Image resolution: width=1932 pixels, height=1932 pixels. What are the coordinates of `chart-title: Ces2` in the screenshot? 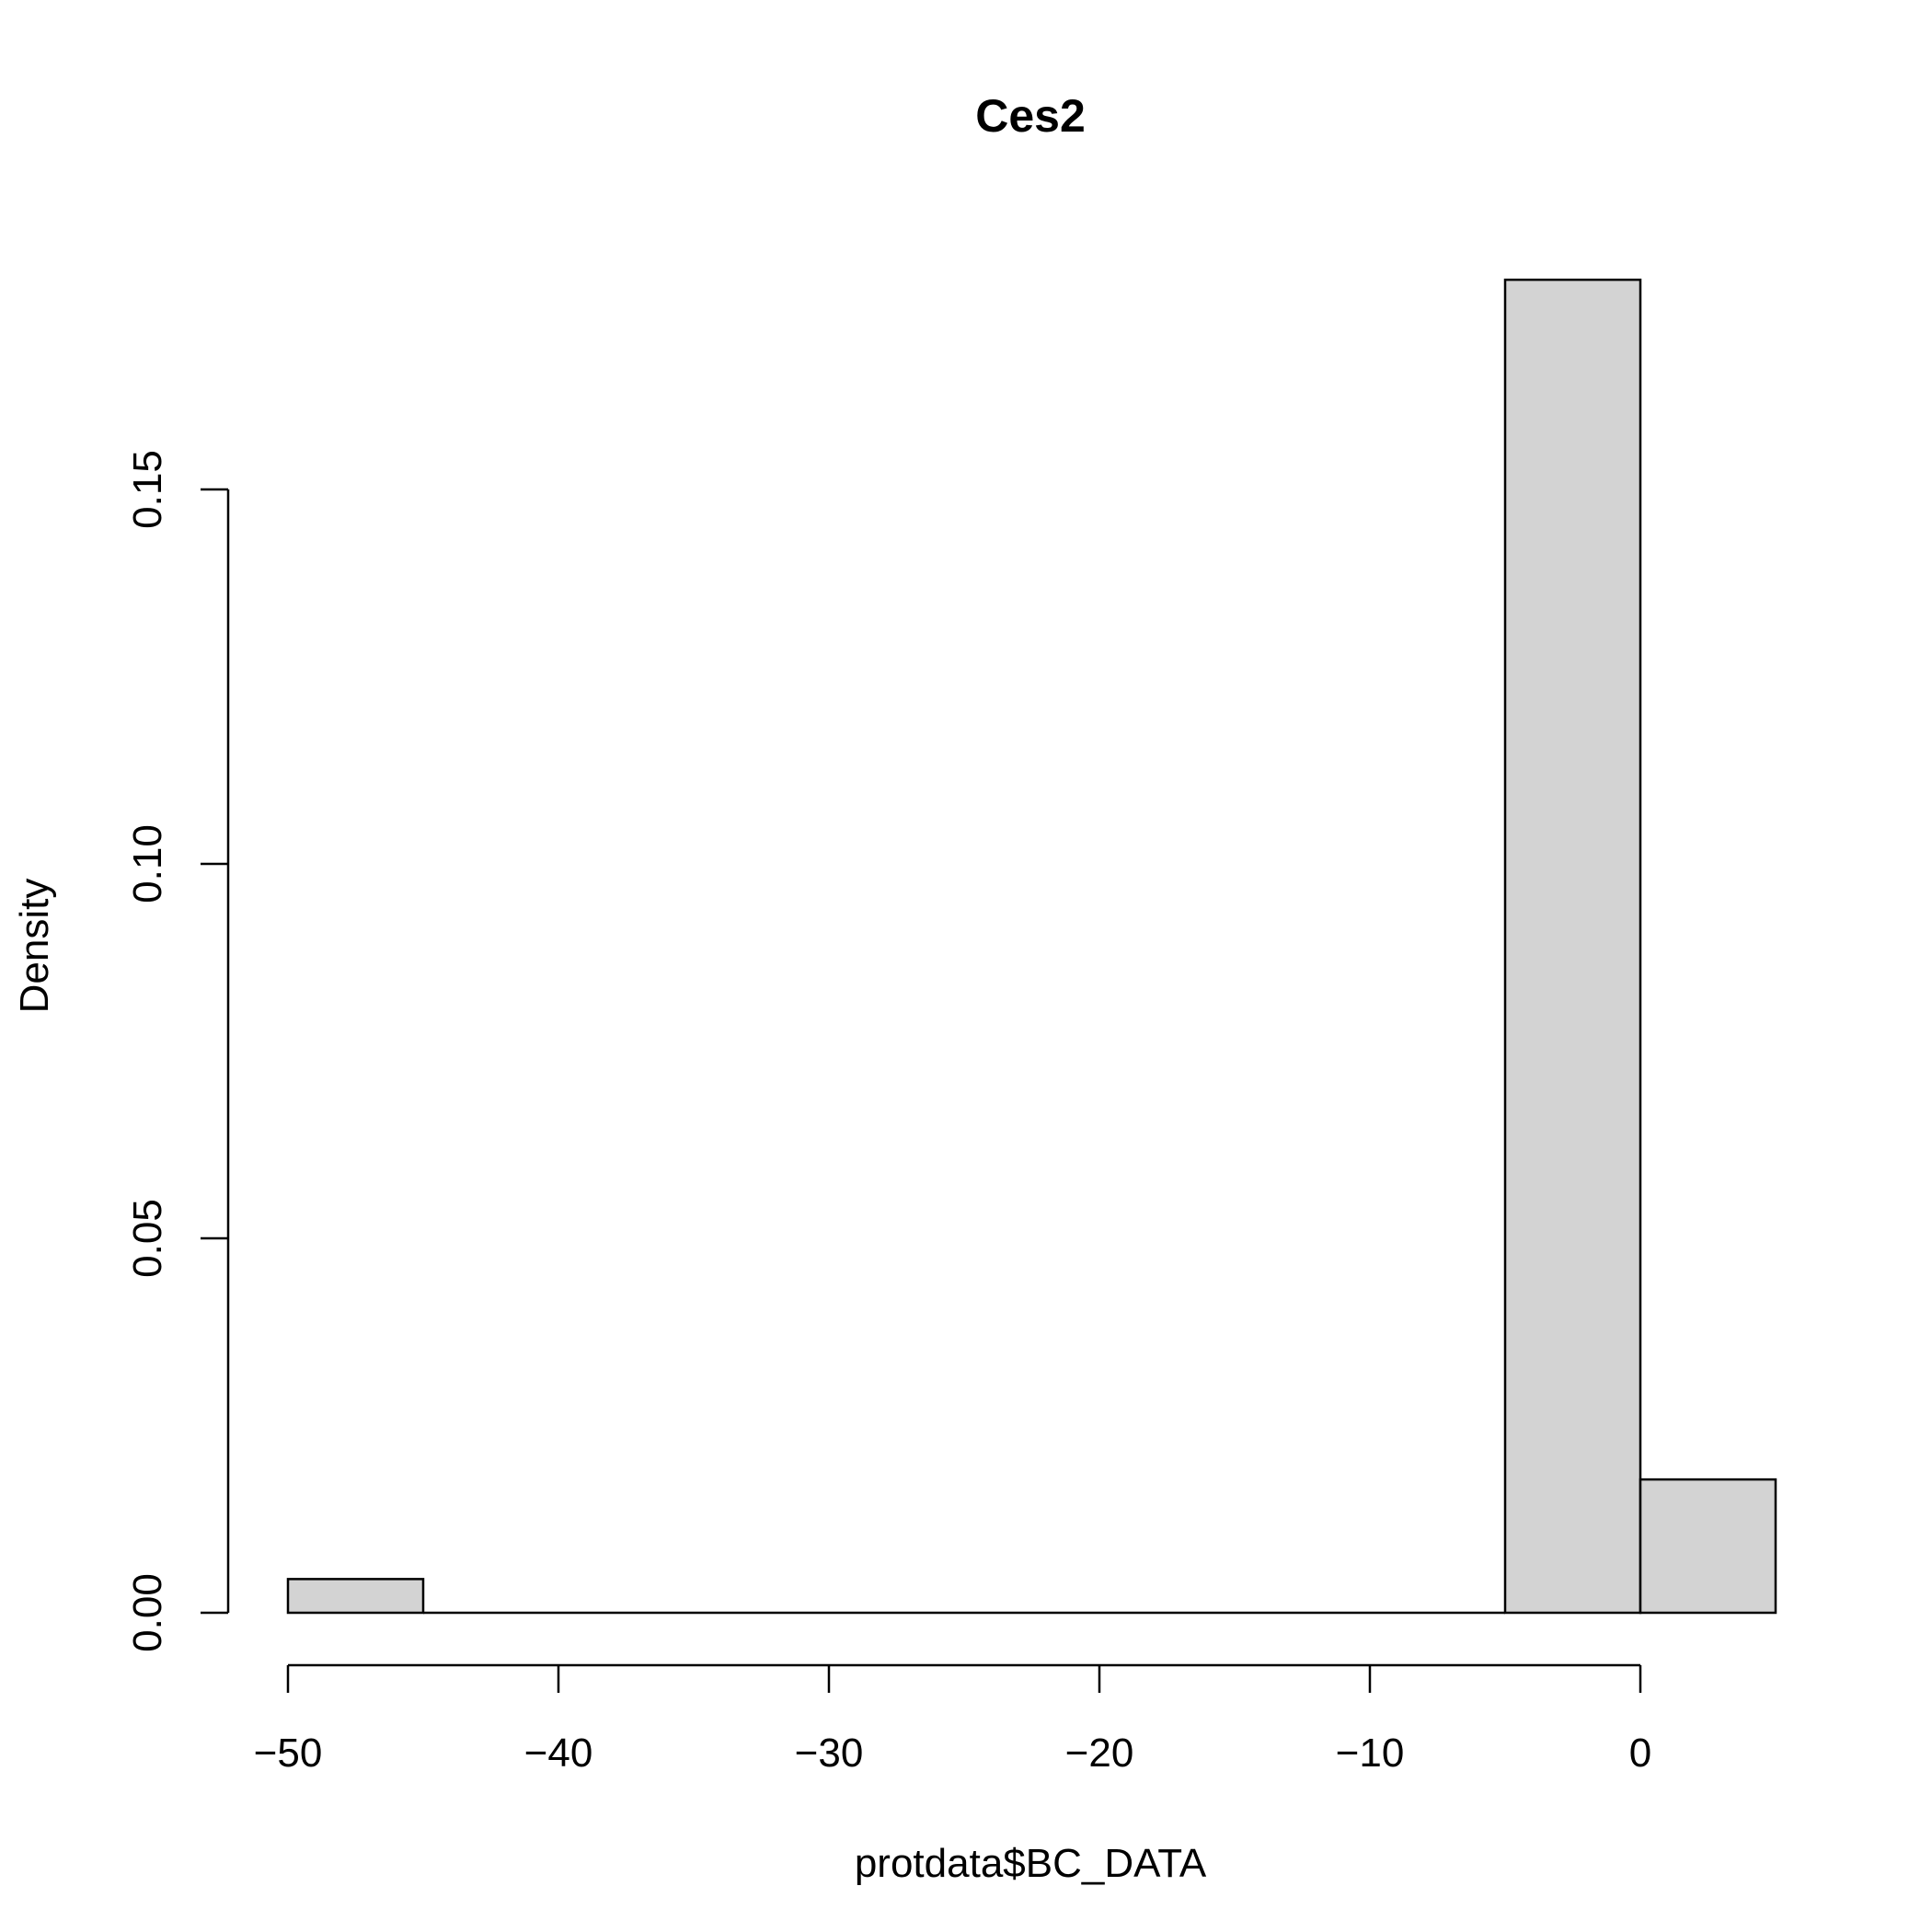 It's located at (1030, 116).